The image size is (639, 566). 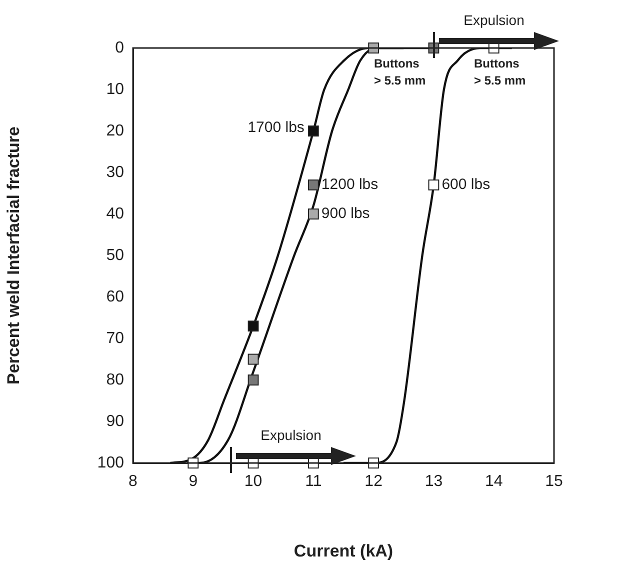 I want to click on x-tick-label: 10, so click(x=253, y=481).